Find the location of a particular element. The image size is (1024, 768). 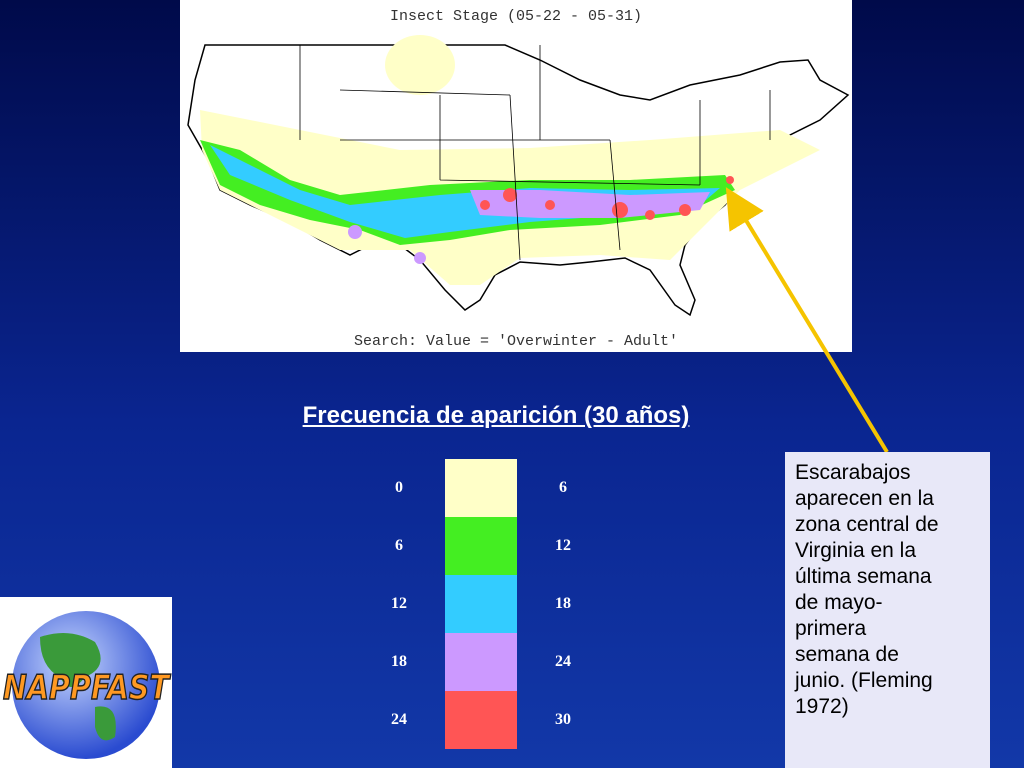

note-line: última semana is located at coordinates (863, 576).